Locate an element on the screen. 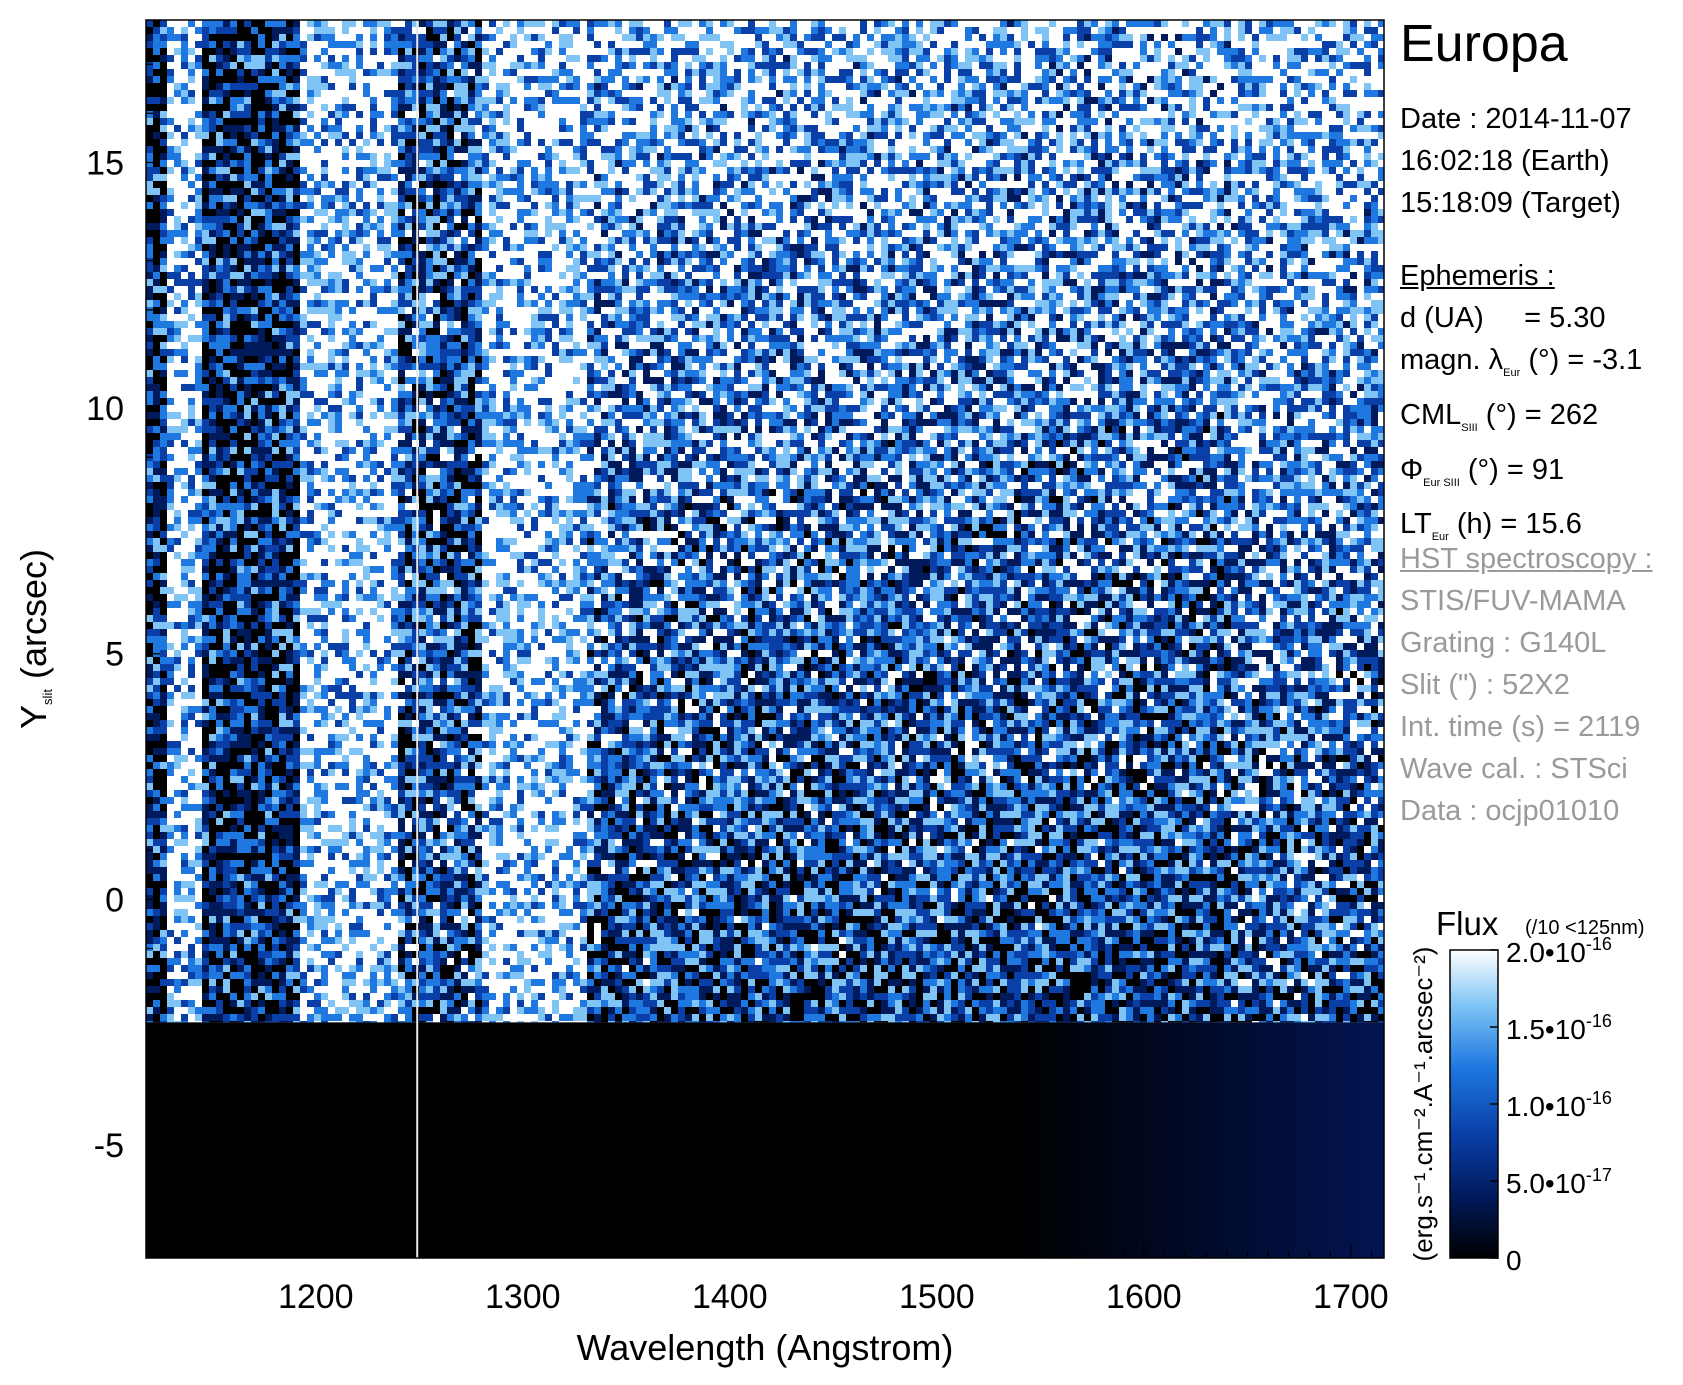 The width and height of the screenshot is (1683, 1385). y-axis-label-sub: slit is located at coordinates (47, 697).